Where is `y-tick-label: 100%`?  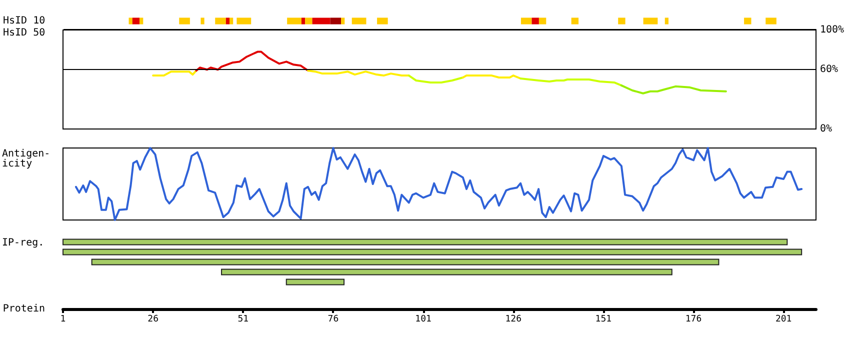
y-tick-label: 100% is located at coordinates (832, 30).